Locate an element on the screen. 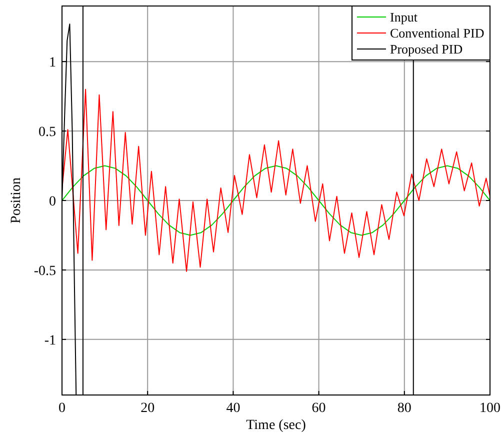 The height and width of the screenshot is (435, 502). line-series is located at coordinates (276, 200).